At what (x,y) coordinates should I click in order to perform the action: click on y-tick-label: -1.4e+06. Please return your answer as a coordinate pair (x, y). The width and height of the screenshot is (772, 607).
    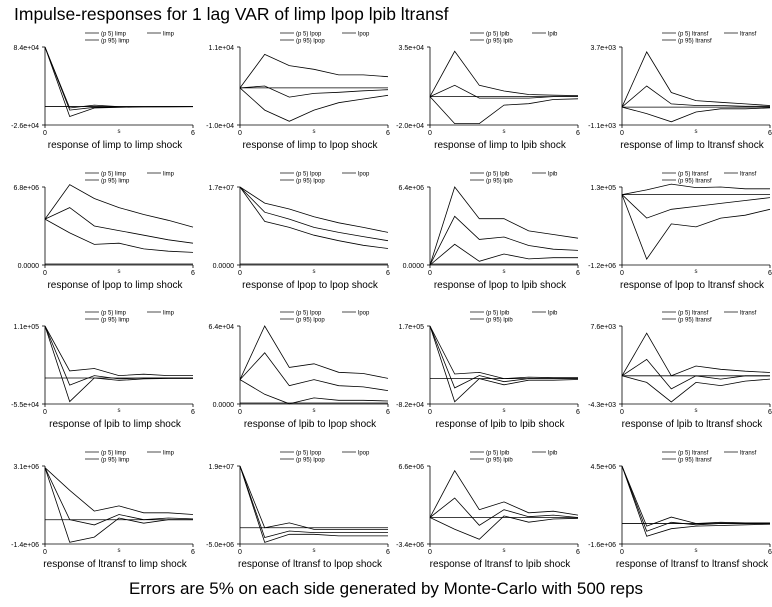
    Looking at the image, I should click on (25, 545).